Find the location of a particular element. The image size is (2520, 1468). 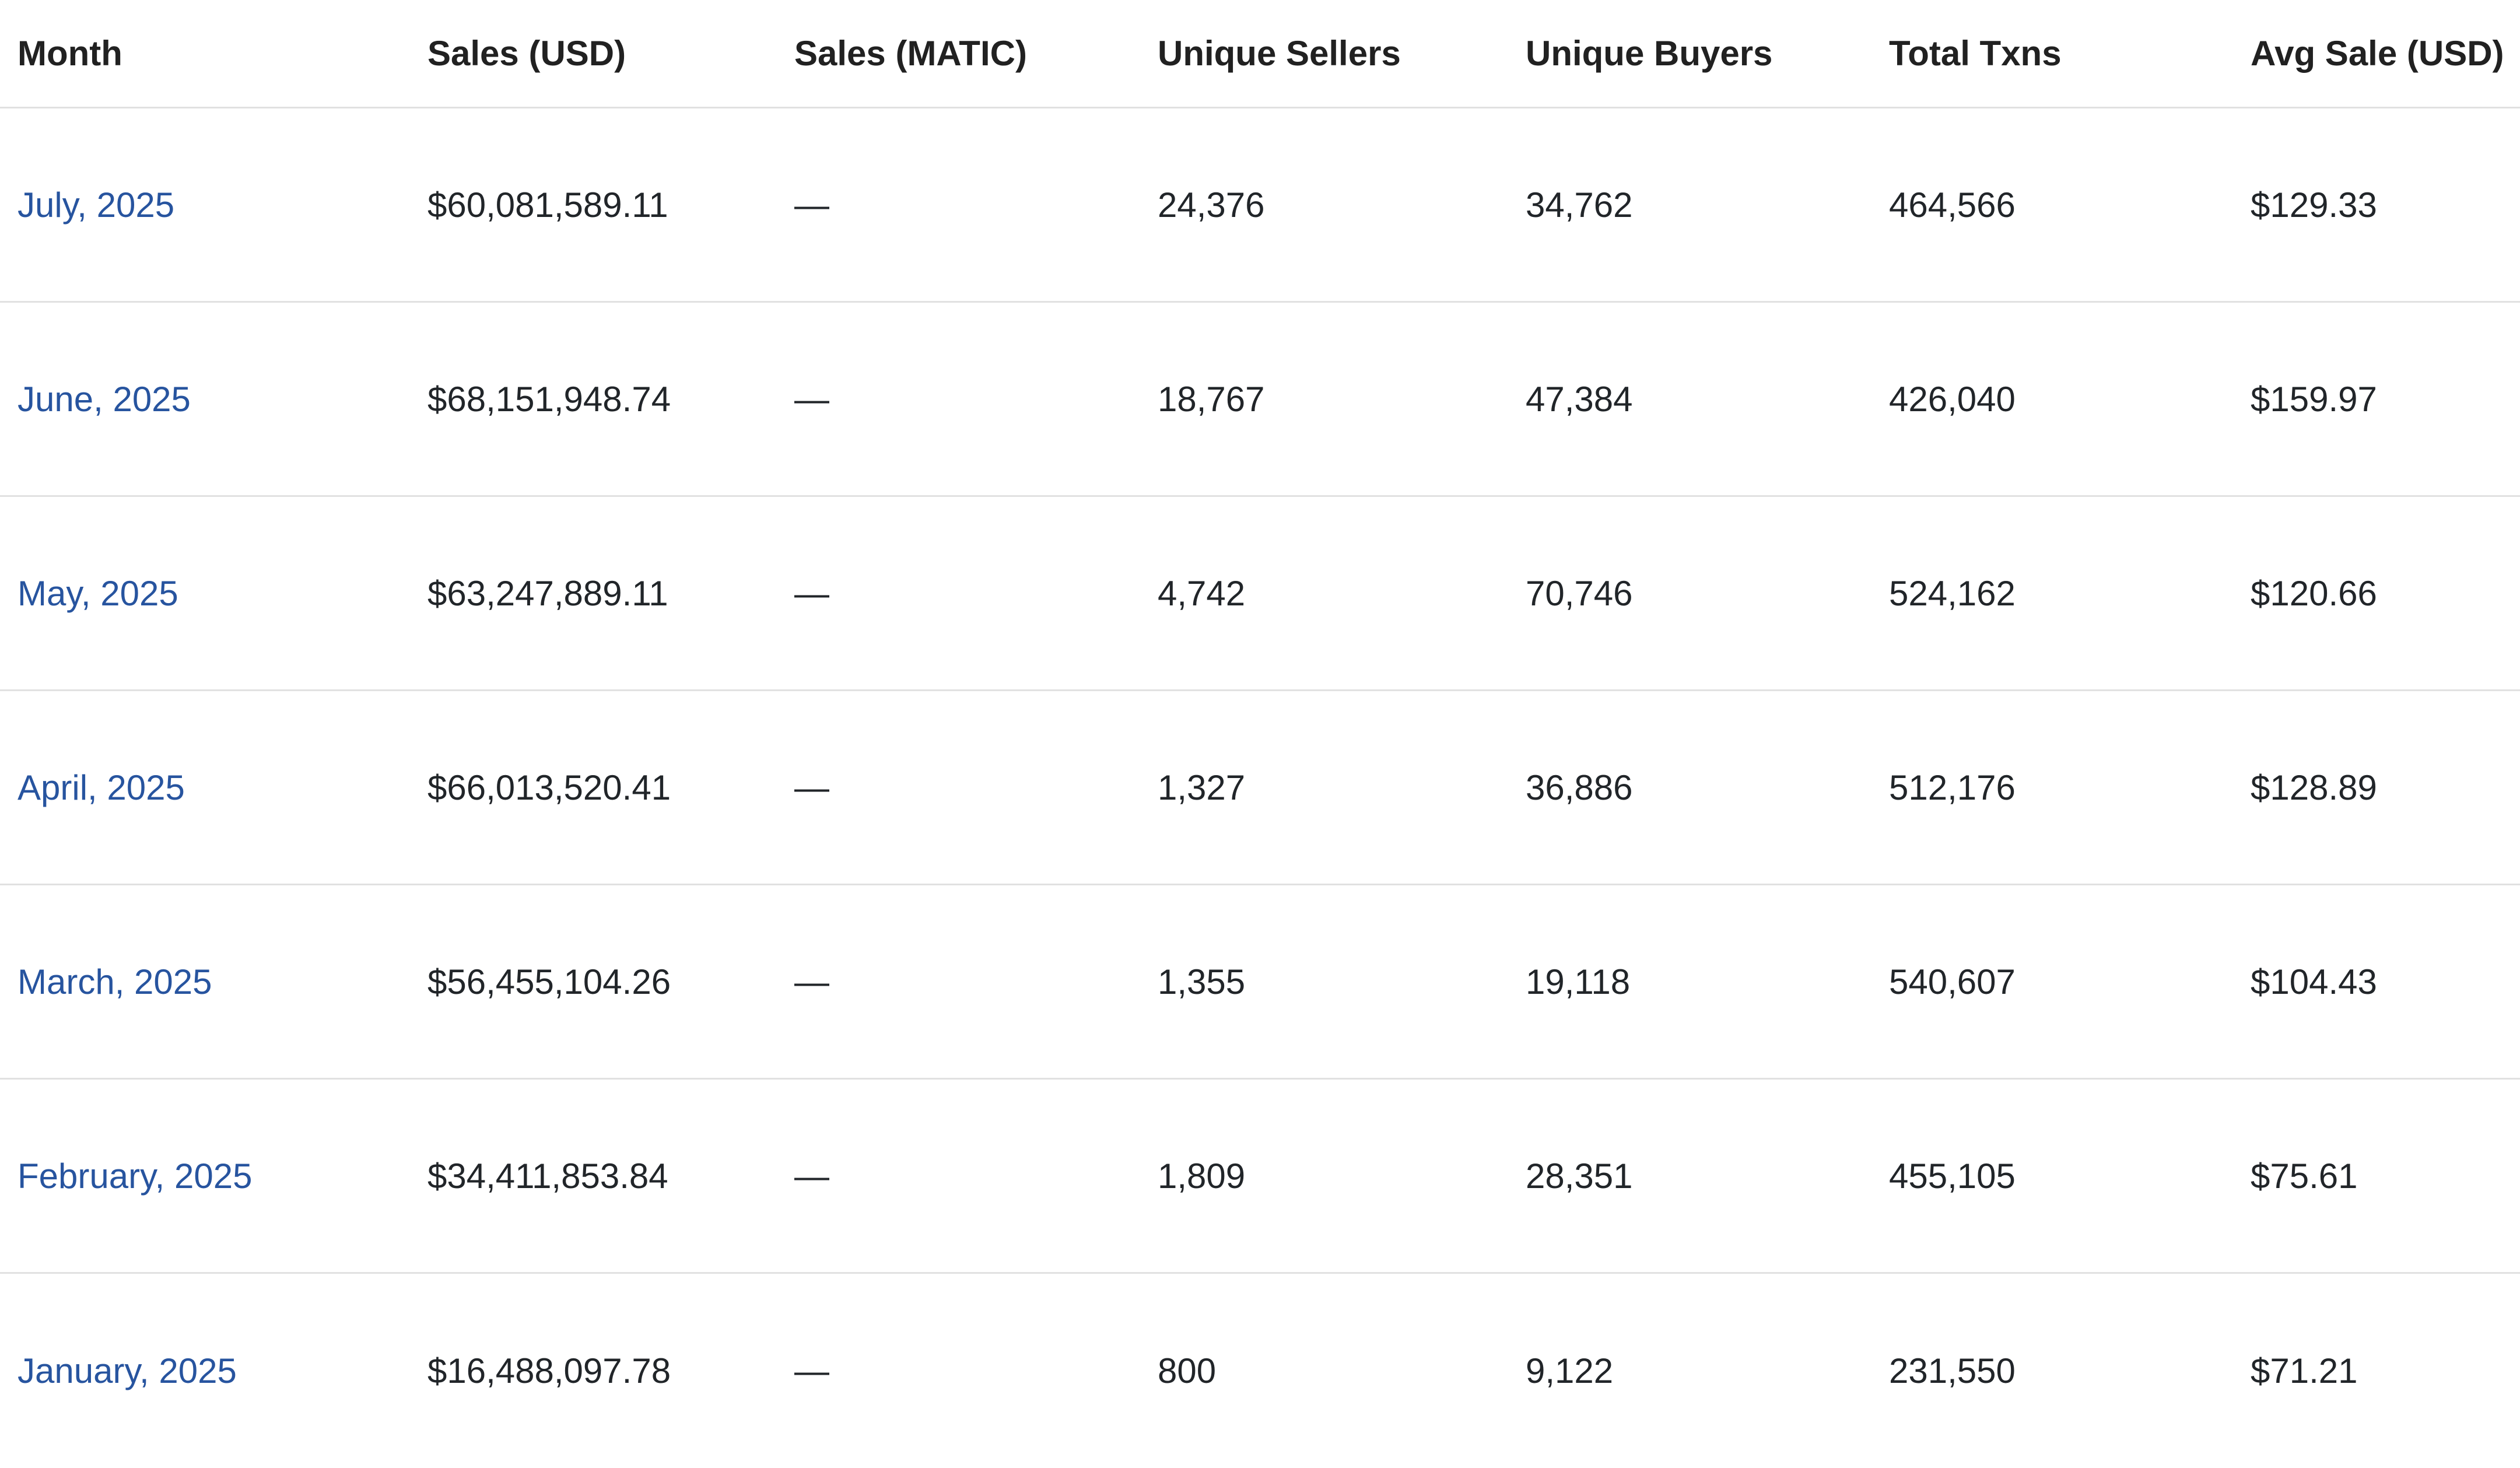

total-txns-cell: 231,550 is located at coordinates (1952, 1370).